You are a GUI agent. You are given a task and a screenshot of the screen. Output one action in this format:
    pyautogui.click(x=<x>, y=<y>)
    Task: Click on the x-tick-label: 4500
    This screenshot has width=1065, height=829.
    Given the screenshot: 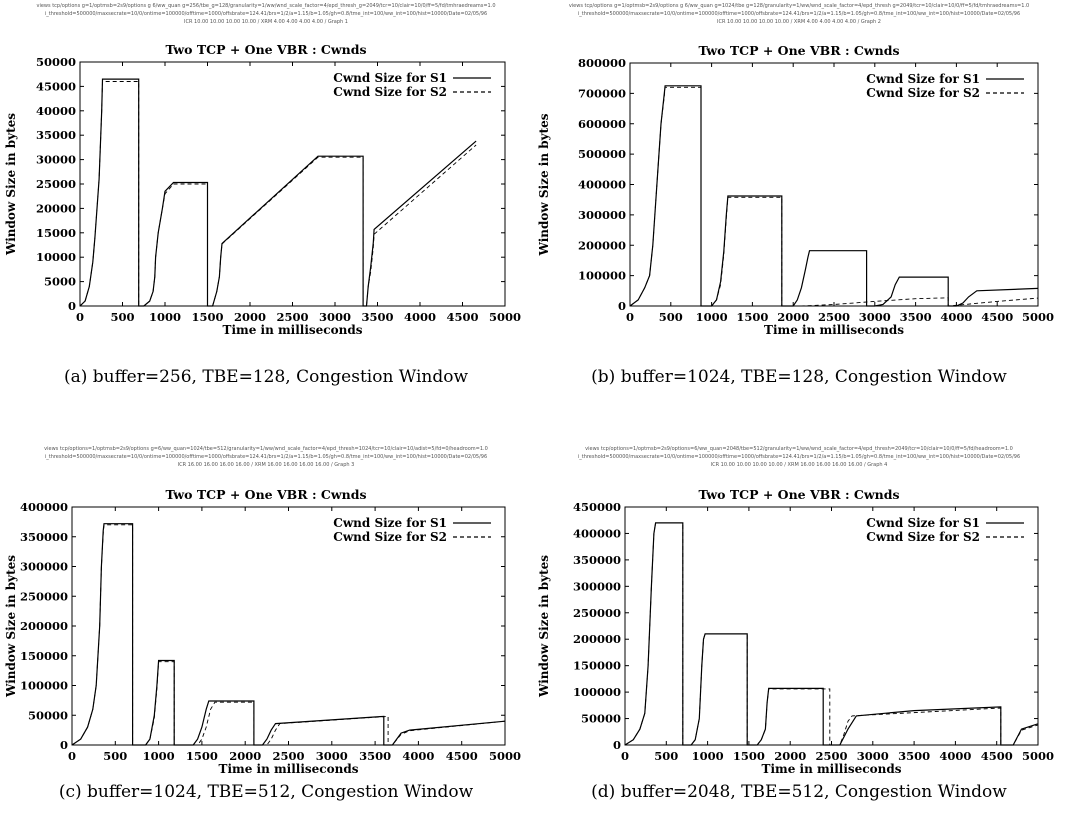 What is the action you would take?
    pyautogui.click(x=462, y=317)
    